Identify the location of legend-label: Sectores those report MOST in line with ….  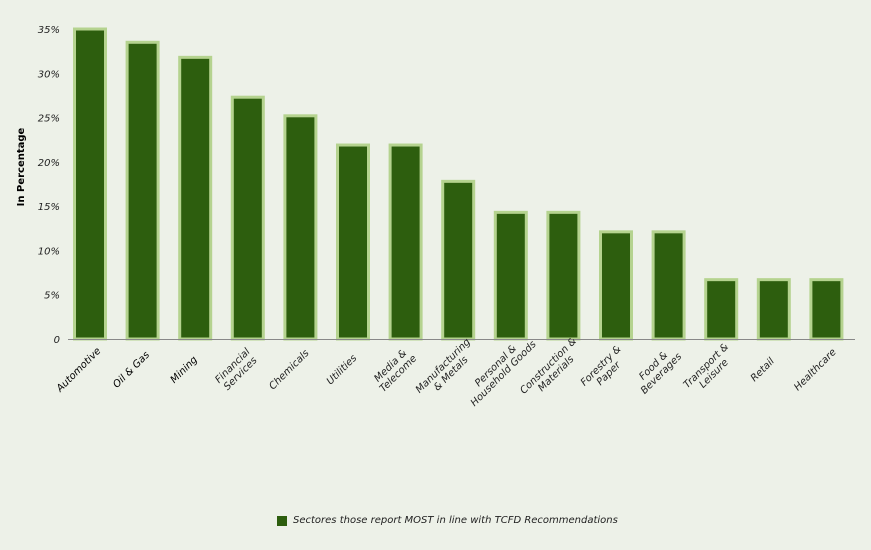
(455, 520).